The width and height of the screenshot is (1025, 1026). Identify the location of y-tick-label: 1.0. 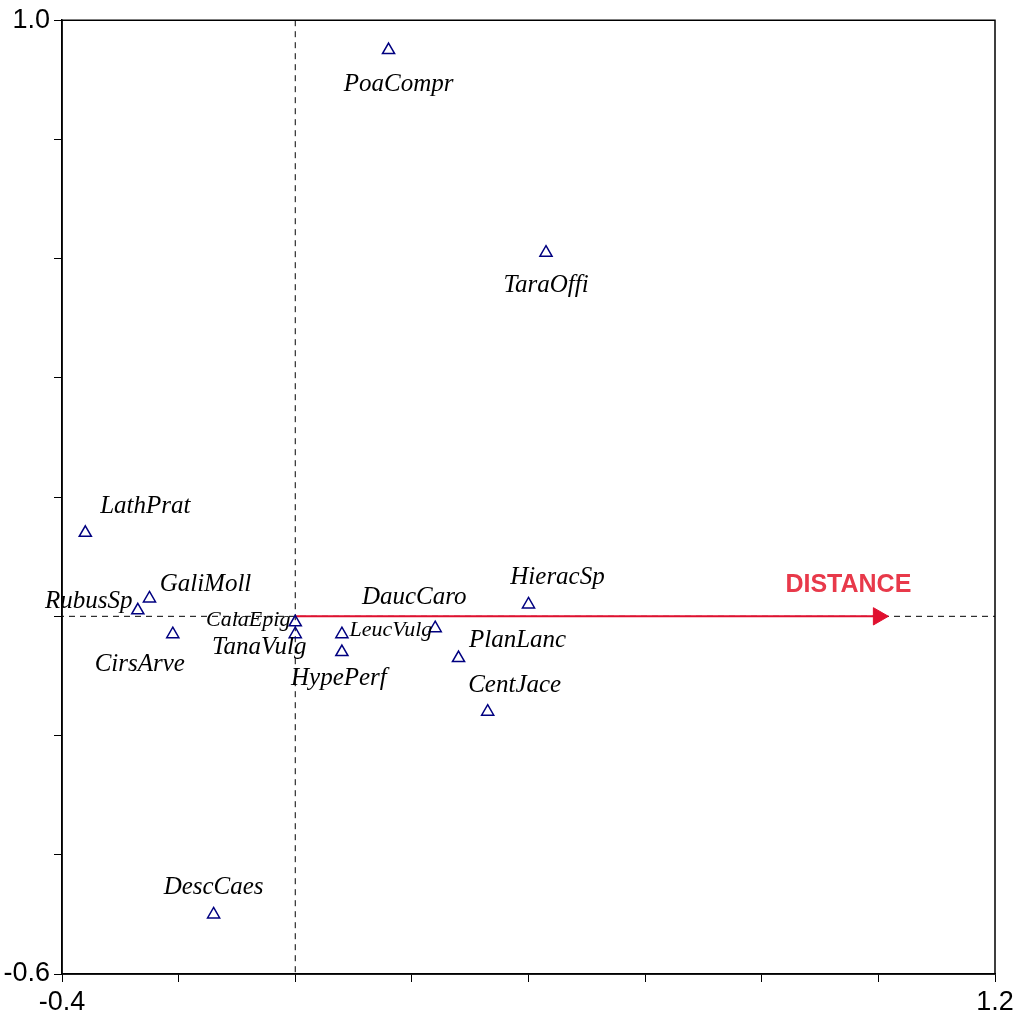
(31, 18).